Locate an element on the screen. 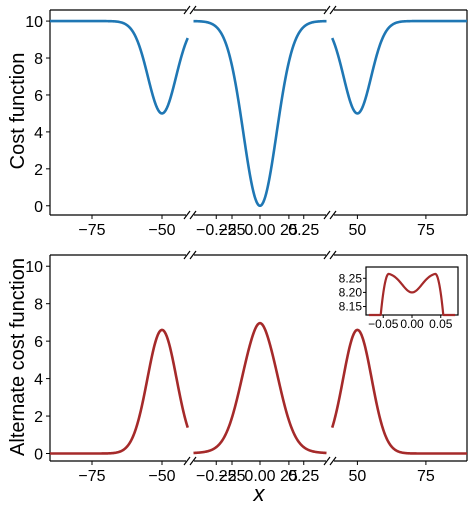 The width and height of the screenshot is (474, 508). inset-y-tick-label: 8.15 is located at coordinates (351, 307).